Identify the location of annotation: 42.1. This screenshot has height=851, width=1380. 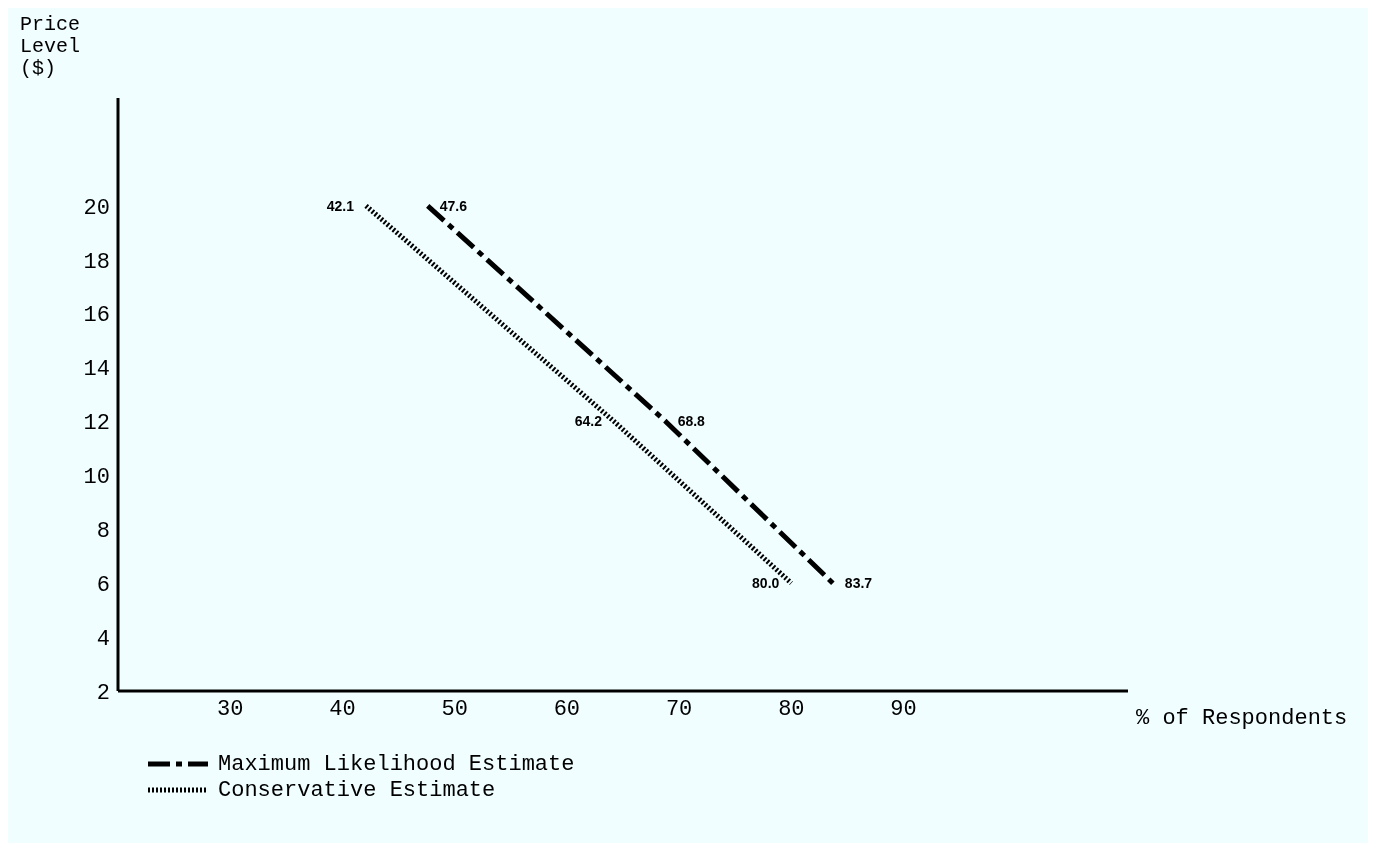
(340, 205).